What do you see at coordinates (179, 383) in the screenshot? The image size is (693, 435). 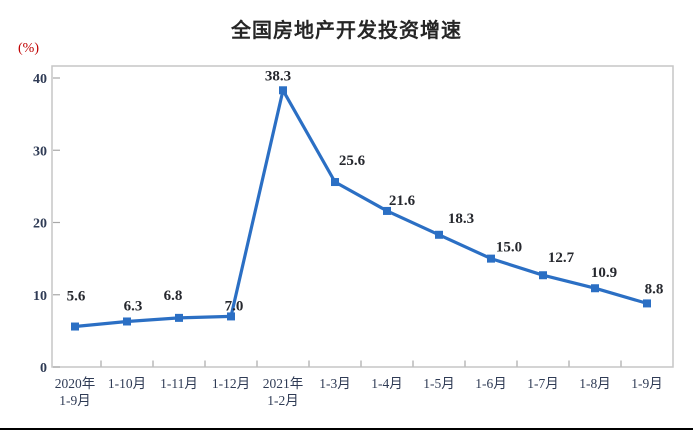 I see `x-category-label: 1-11月` at bounding box center [179, 383].